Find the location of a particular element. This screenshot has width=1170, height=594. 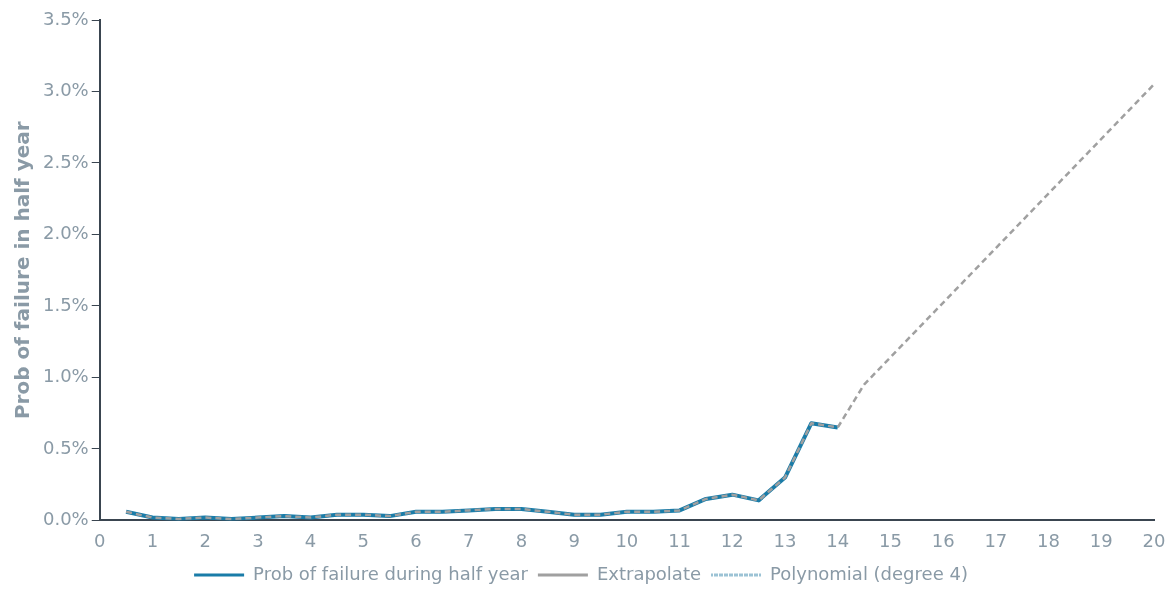

x-tick-label: 4 is located at coordinates (310, 540).